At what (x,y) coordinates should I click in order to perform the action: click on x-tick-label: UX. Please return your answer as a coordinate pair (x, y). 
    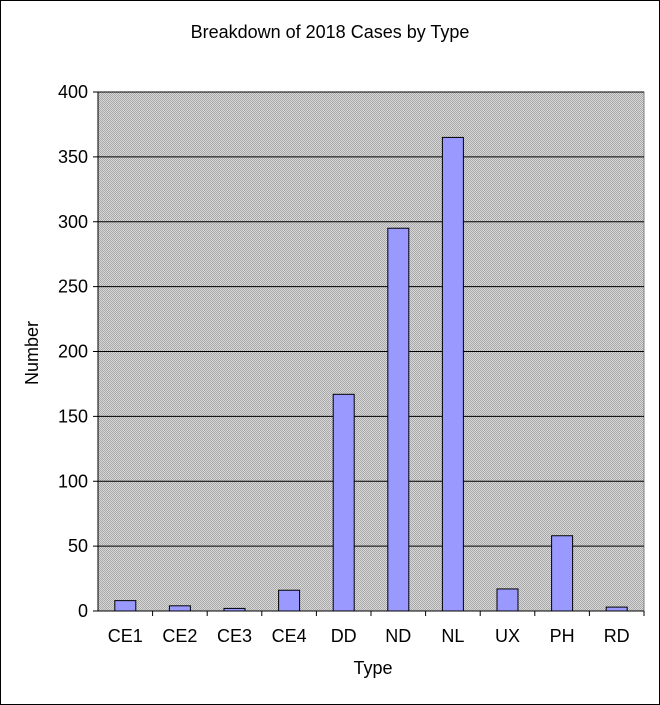
    Looking at the image, I should click on (507, 636).